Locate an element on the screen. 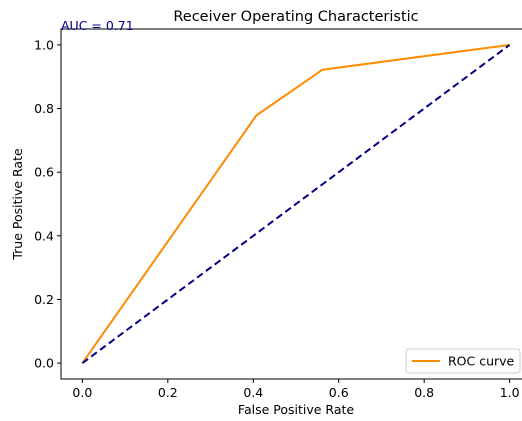  x-tick-label: 0.2 is located at coordinates (168, 392).